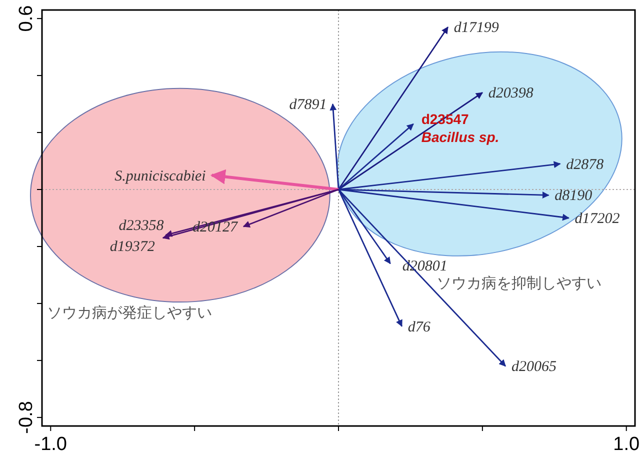  What do you see at coordinates (511, 94) in the screenshot?
I see `series-label: d20398` at bounding box center [511, 94].